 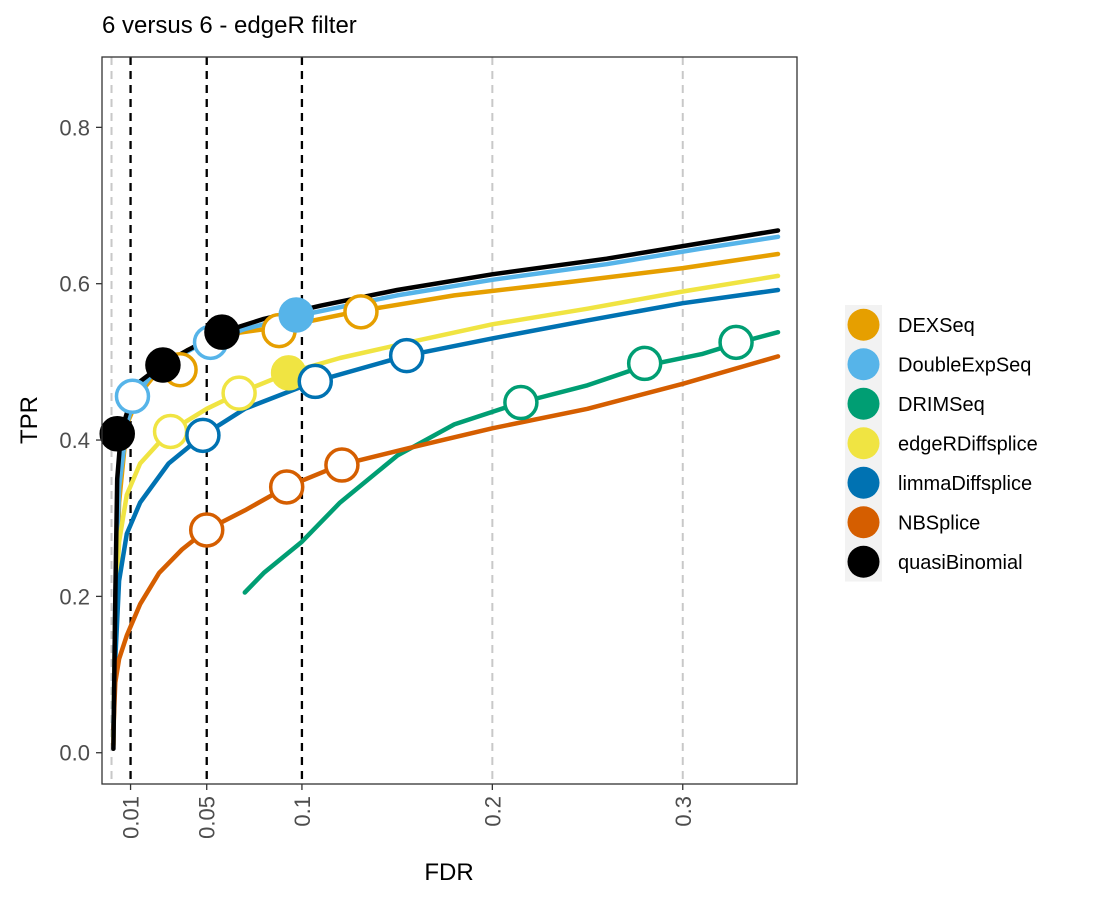 I want to click on x-tick-label-3: 0.2, so click(x=492, y=811).